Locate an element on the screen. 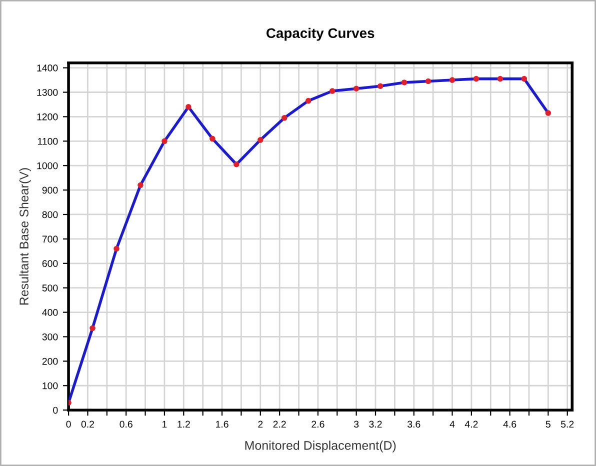 The image size is (596, 466). y-tick-label: 300 is located at coordinates (50, 336).